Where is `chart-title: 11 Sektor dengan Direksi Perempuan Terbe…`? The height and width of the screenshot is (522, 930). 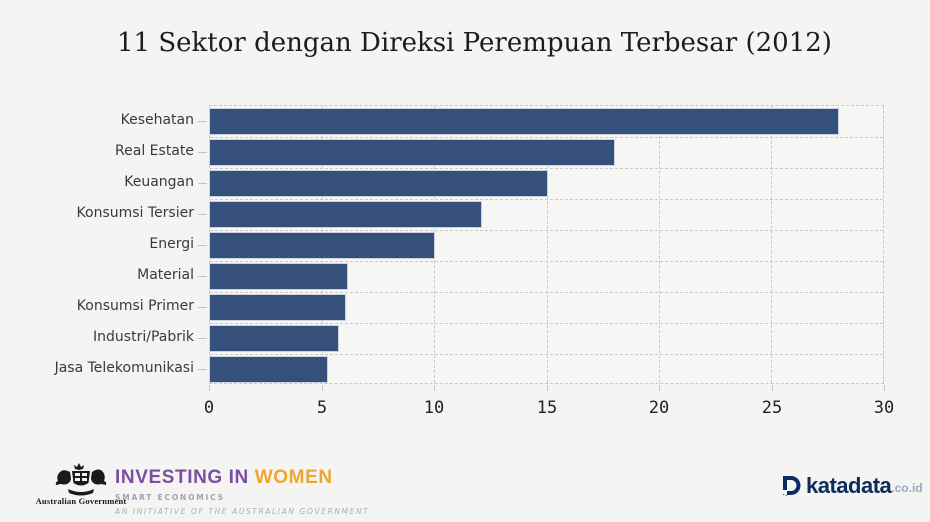
chart-title: 11 Sektor dengan Direksi Perempuan Terbe… is located at coordinates (474, 43).